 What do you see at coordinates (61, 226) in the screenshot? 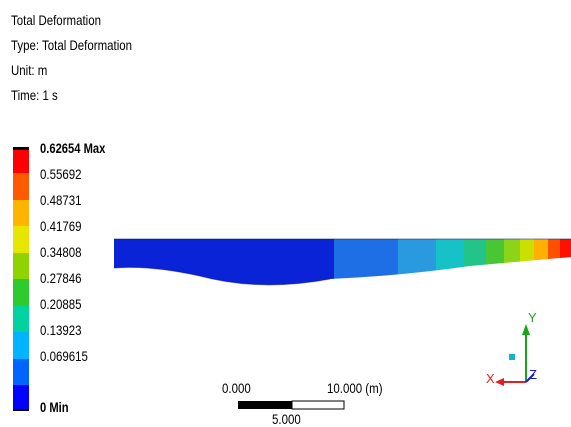
I see `legend-label: 0.41769` at bounding box center [61, 226].